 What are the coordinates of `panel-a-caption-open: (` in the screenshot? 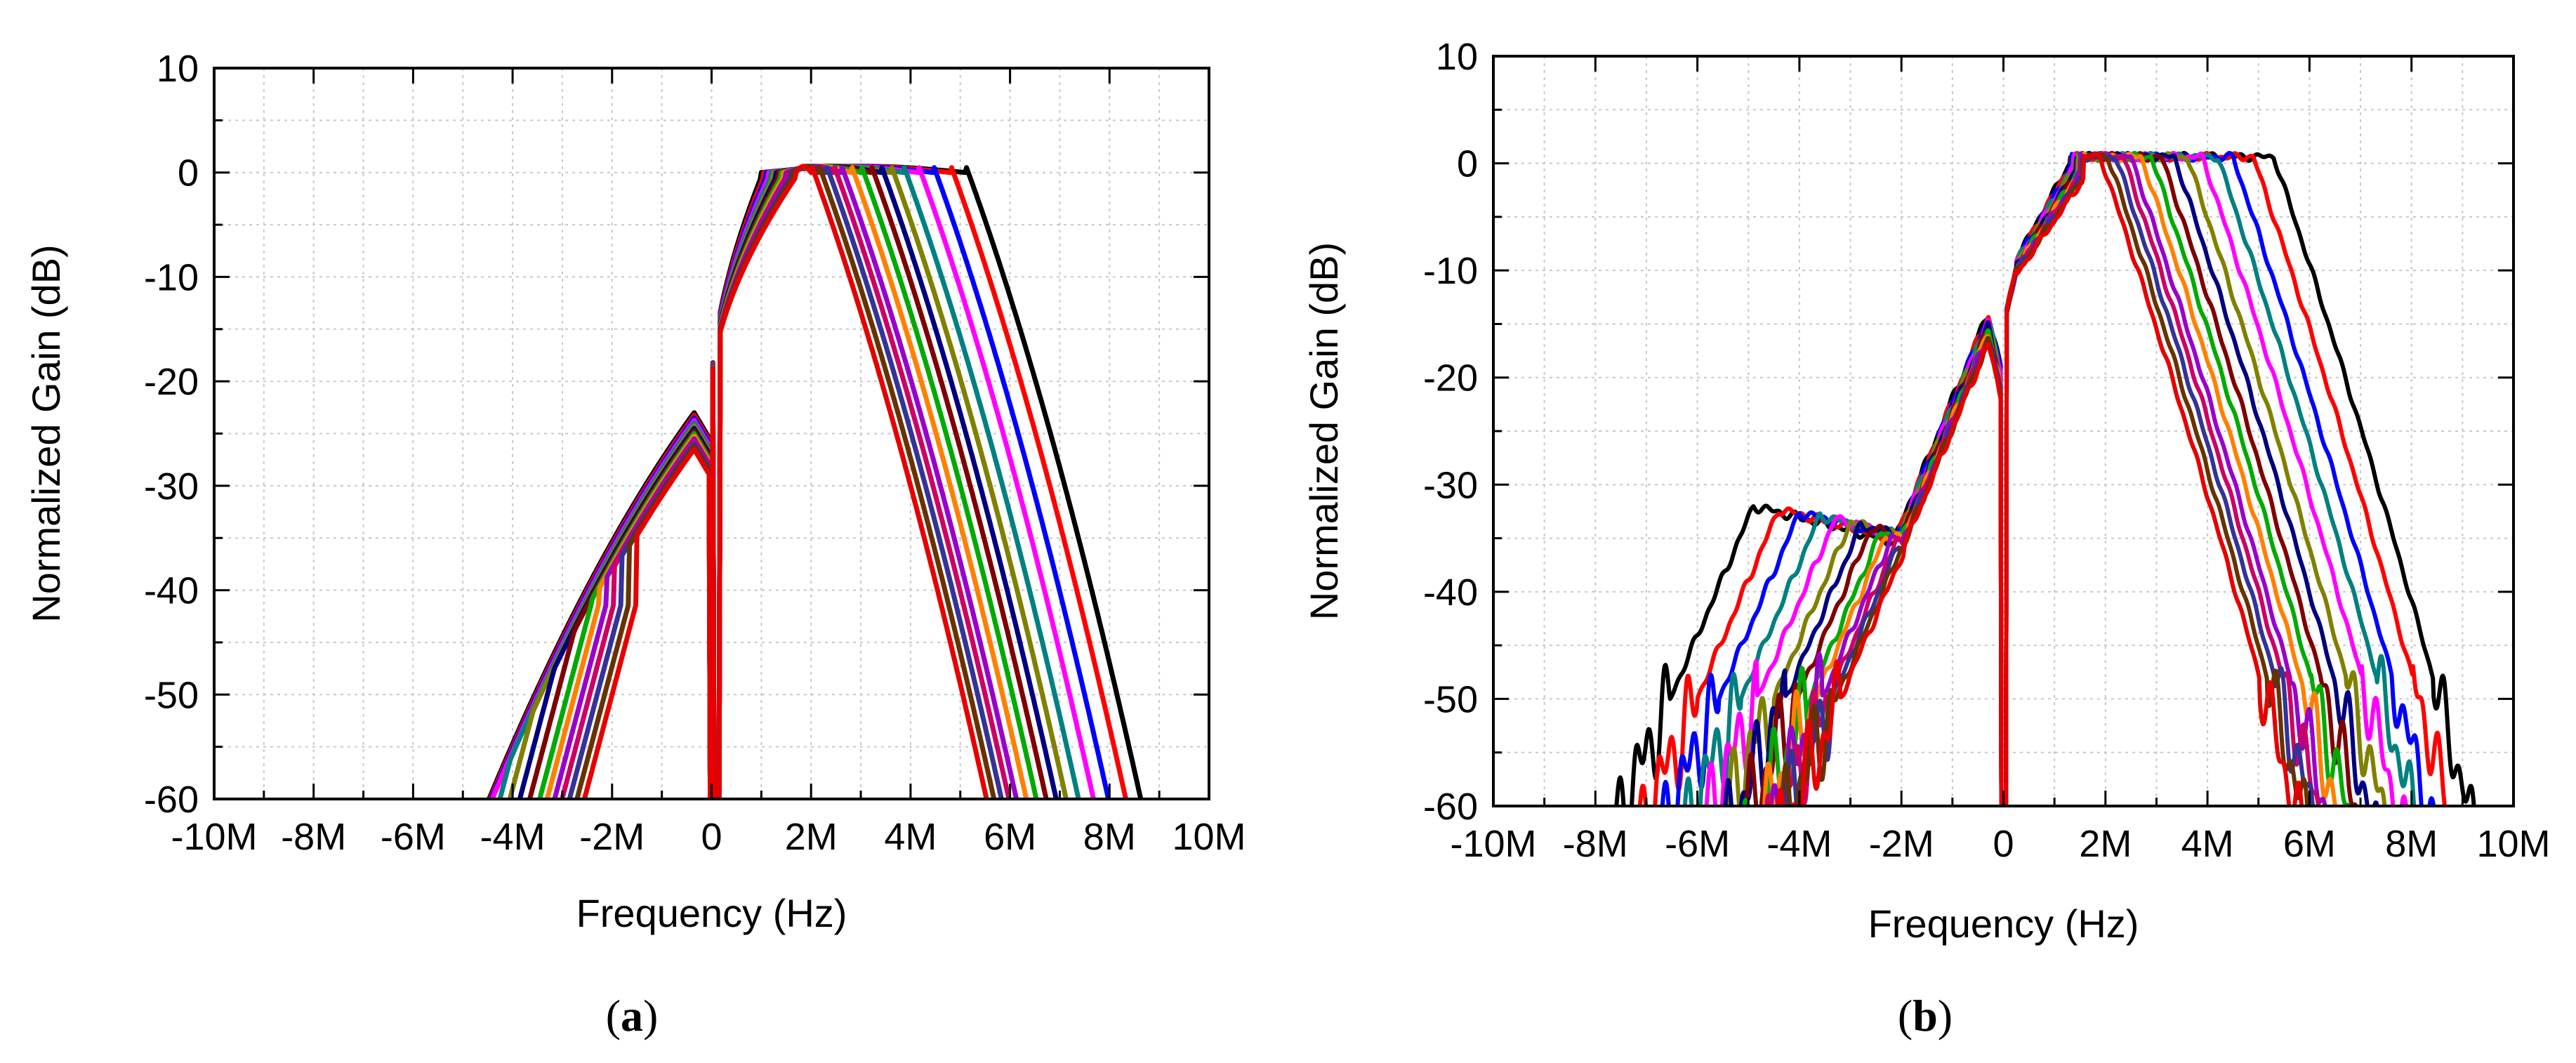 It's located at (613, 1016).